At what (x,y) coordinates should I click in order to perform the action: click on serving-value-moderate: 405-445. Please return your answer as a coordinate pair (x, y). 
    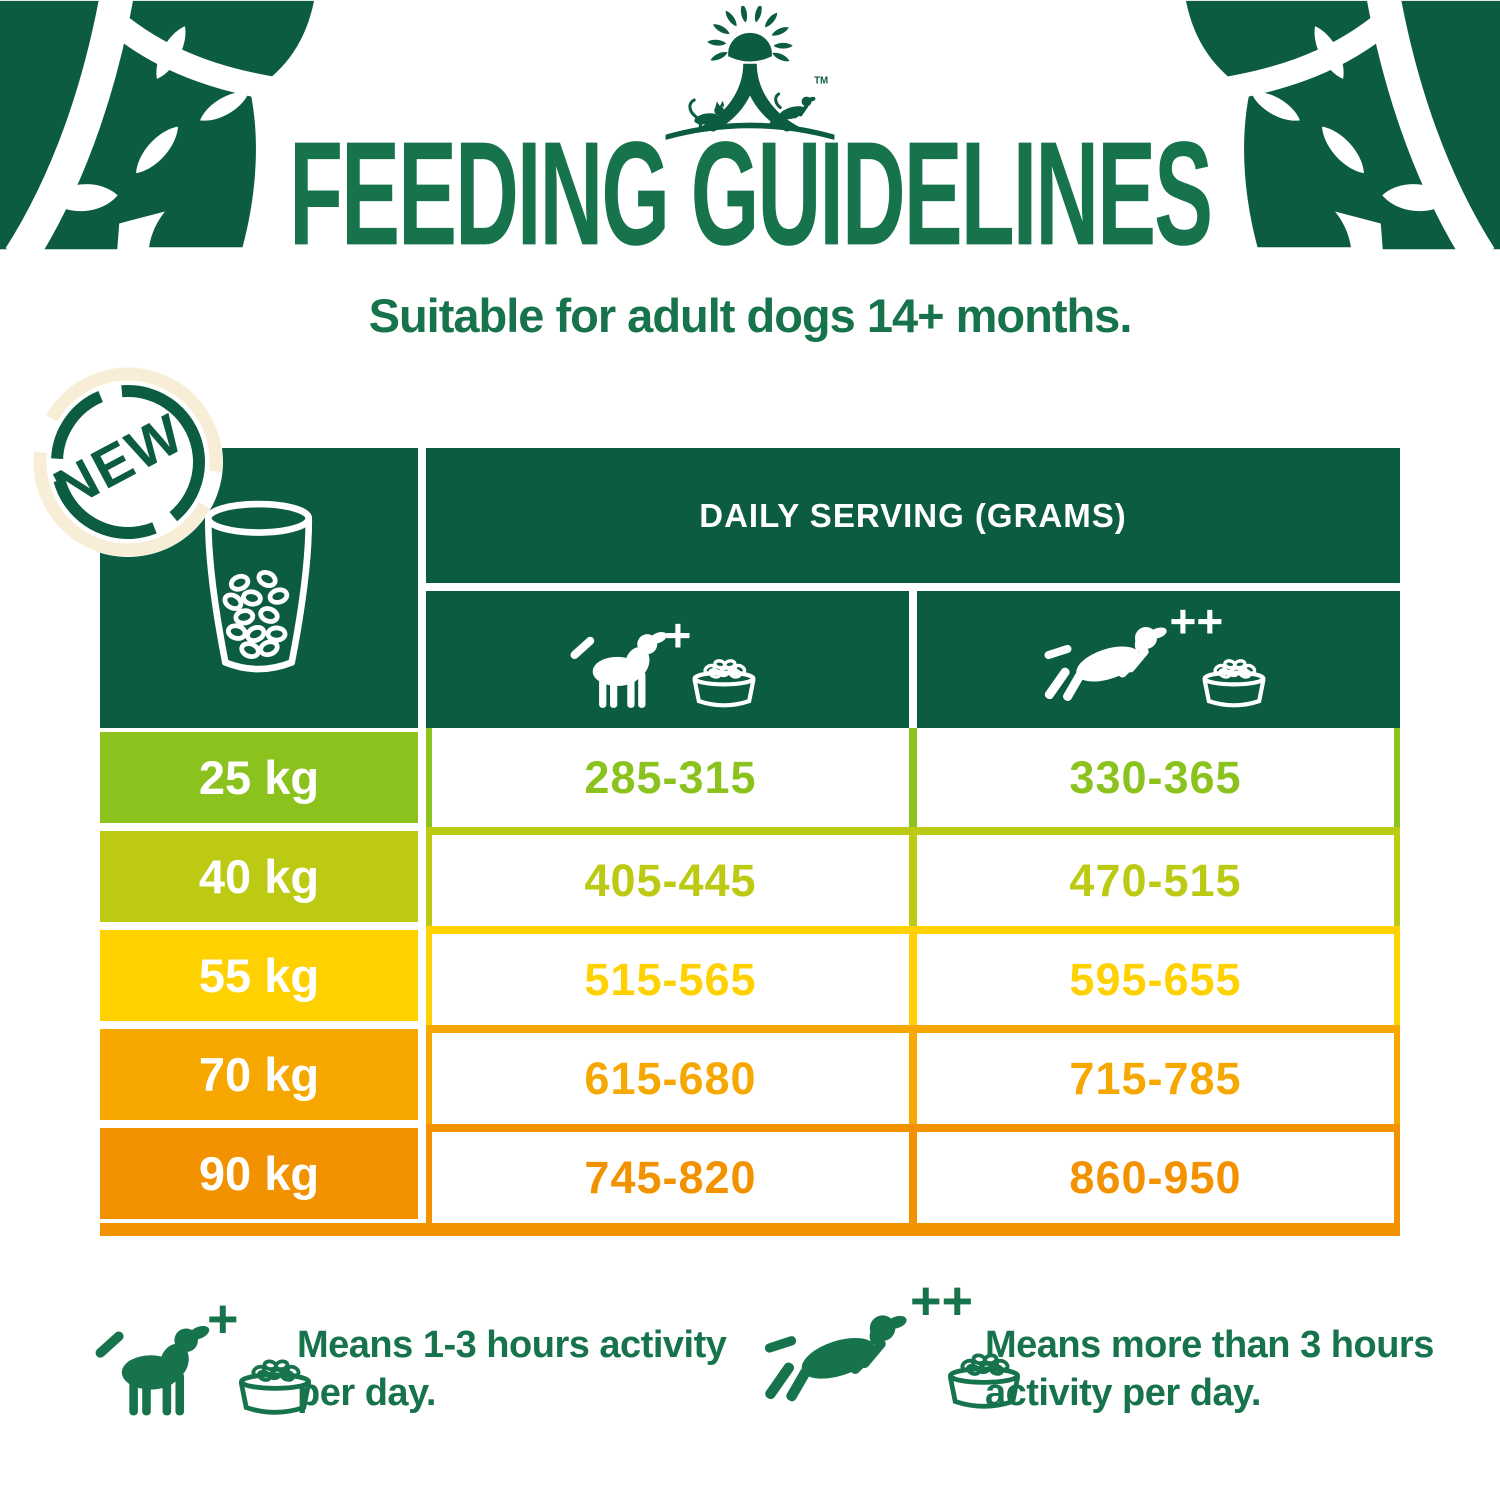
    Looking at the image, I should click on (670, 880).